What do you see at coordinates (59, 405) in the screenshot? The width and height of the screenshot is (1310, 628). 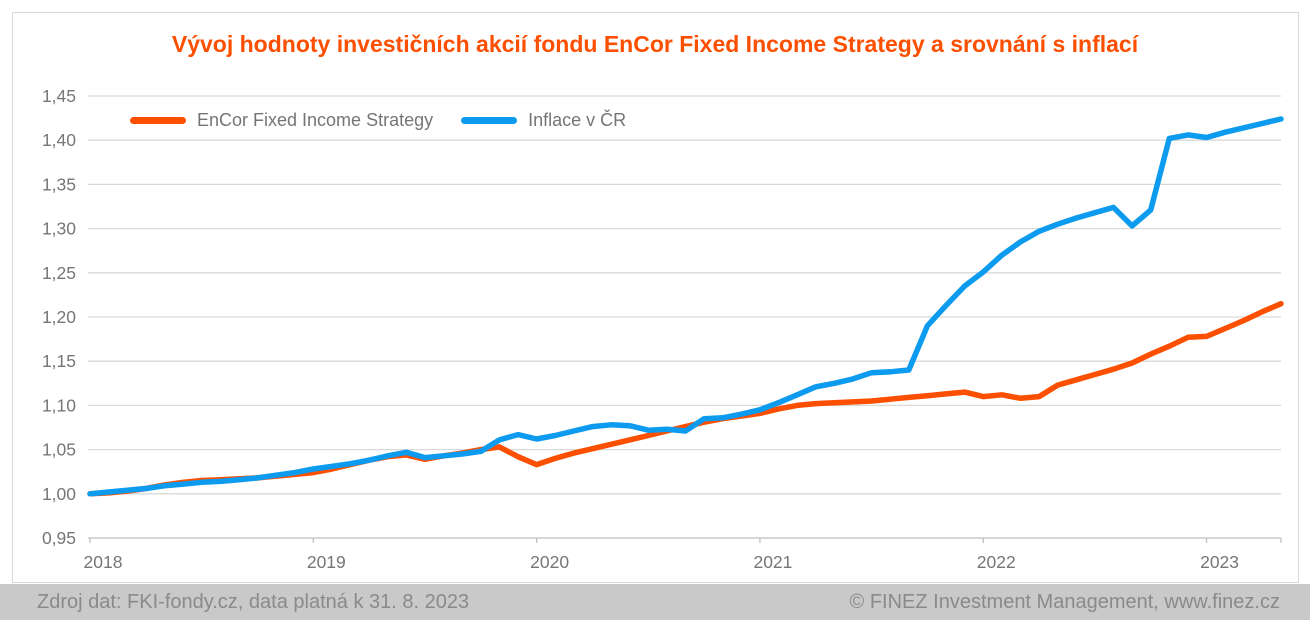 I see `y-axis-tick-label: 1,10` at bounding box center [59, 405].